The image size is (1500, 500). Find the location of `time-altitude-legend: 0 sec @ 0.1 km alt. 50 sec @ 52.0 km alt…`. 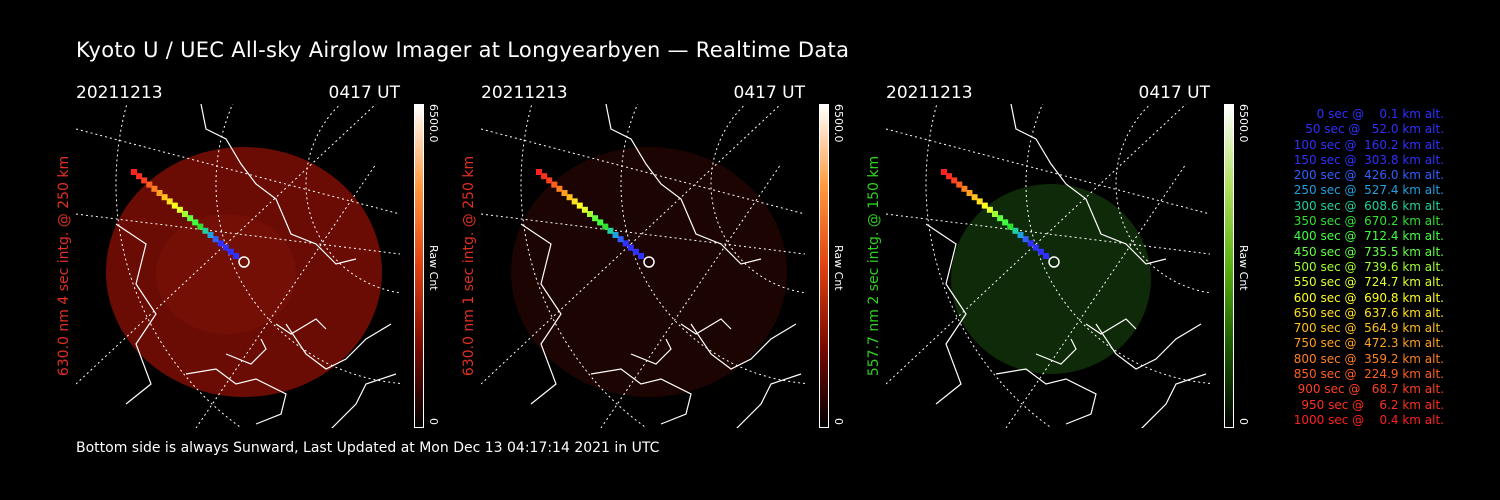

time-altitude-legend: 0 sec @ 0.1 km alt. 50 sec @ 52.0 km alt… is located at coordinates (1349, 267).